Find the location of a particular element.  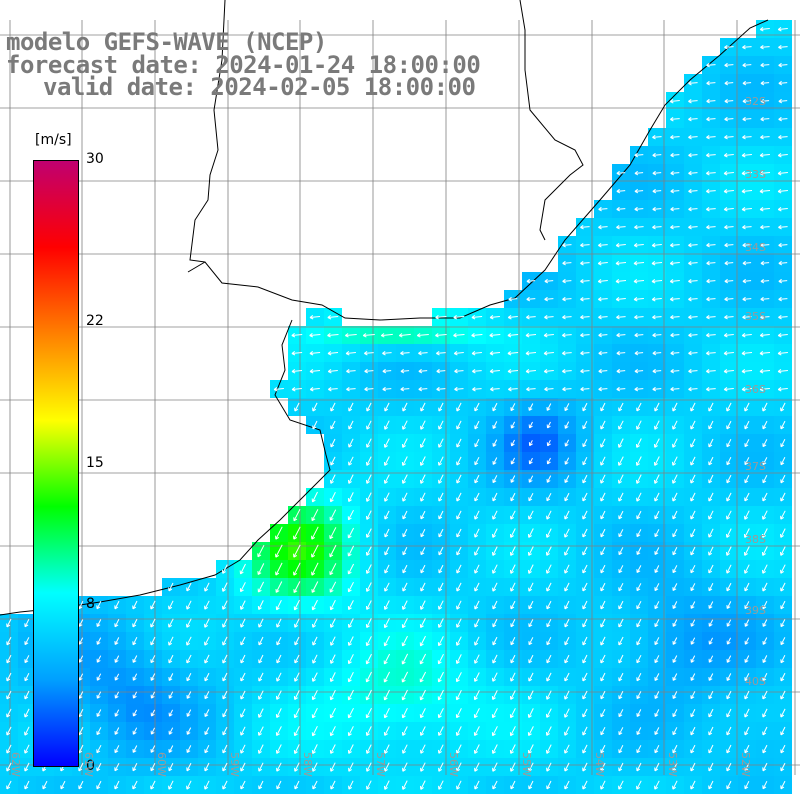

lat-label: 32S is located at coordinates (755, 101).